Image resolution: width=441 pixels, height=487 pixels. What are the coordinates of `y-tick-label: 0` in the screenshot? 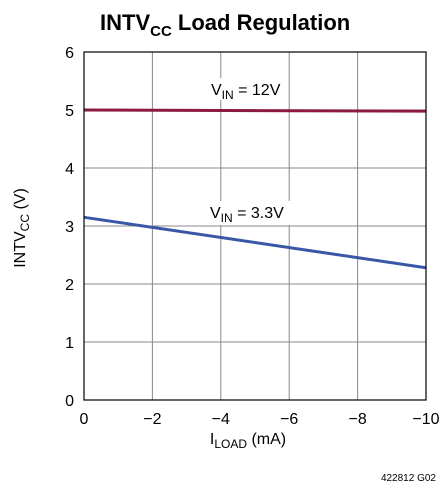 It's located at (69, 401).